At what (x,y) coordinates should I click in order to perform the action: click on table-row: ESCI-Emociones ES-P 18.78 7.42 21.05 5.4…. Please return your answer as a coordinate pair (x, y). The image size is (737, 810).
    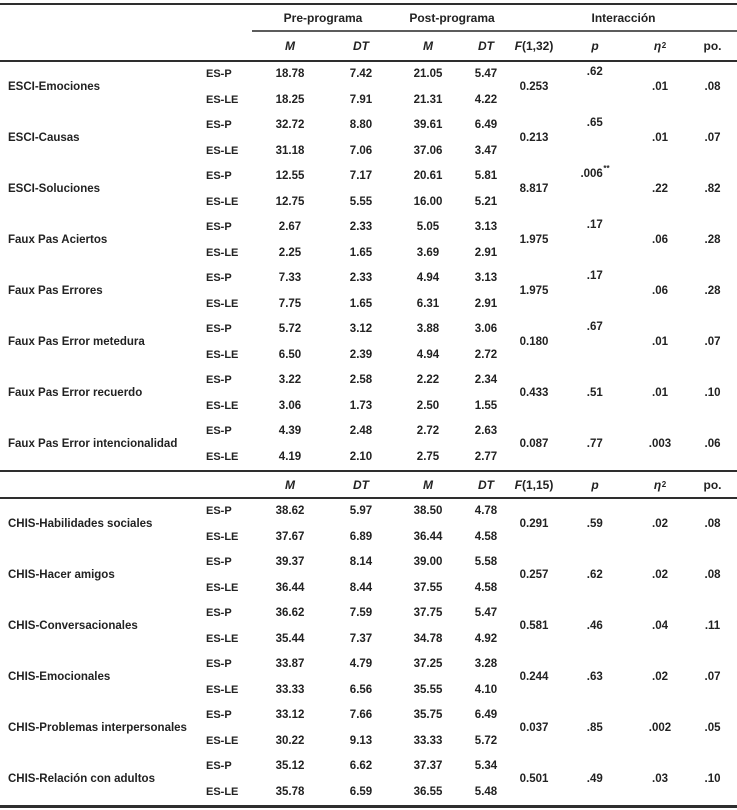
    Looking at the image, I should click on (368, 87).